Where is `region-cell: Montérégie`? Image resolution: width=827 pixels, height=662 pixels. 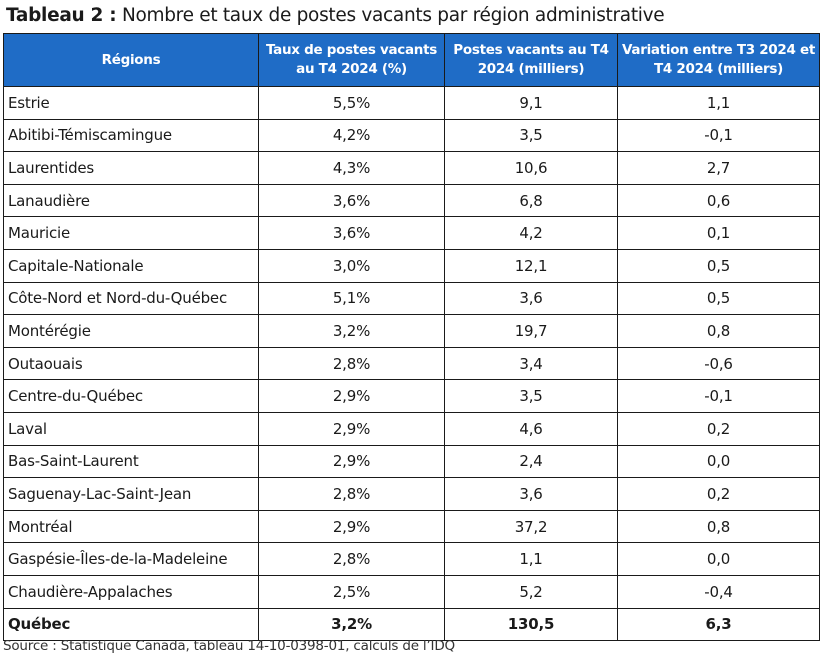
region-cell: Montérégie is located at coordinates (131, 331).